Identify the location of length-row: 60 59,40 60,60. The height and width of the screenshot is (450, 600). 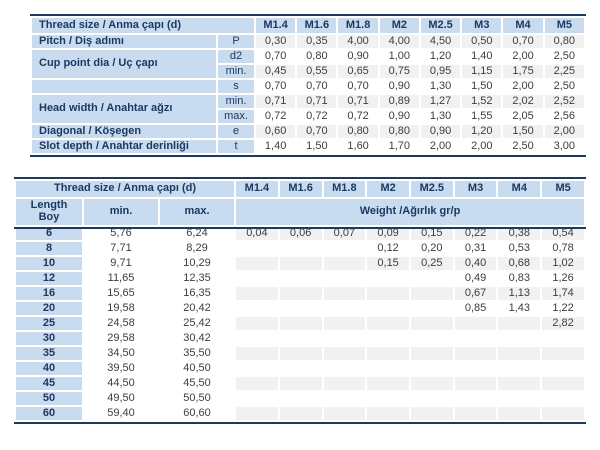
(300, 413).